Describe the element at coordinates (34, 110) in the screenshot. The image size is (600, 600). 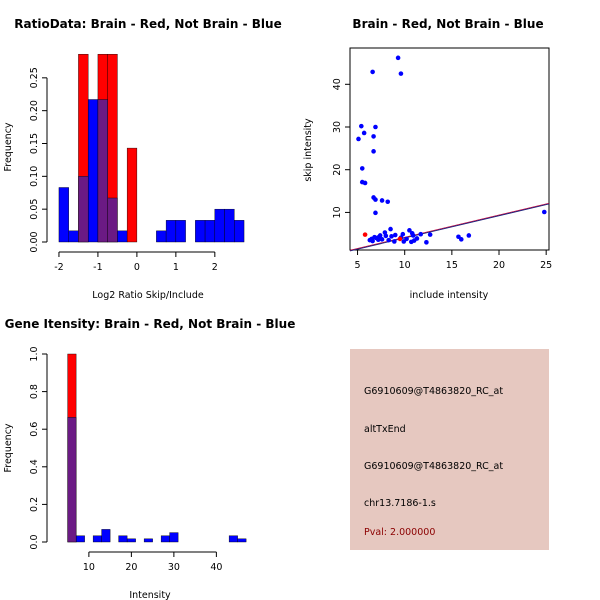
I see `y-tick-label: 0.20` at that location.